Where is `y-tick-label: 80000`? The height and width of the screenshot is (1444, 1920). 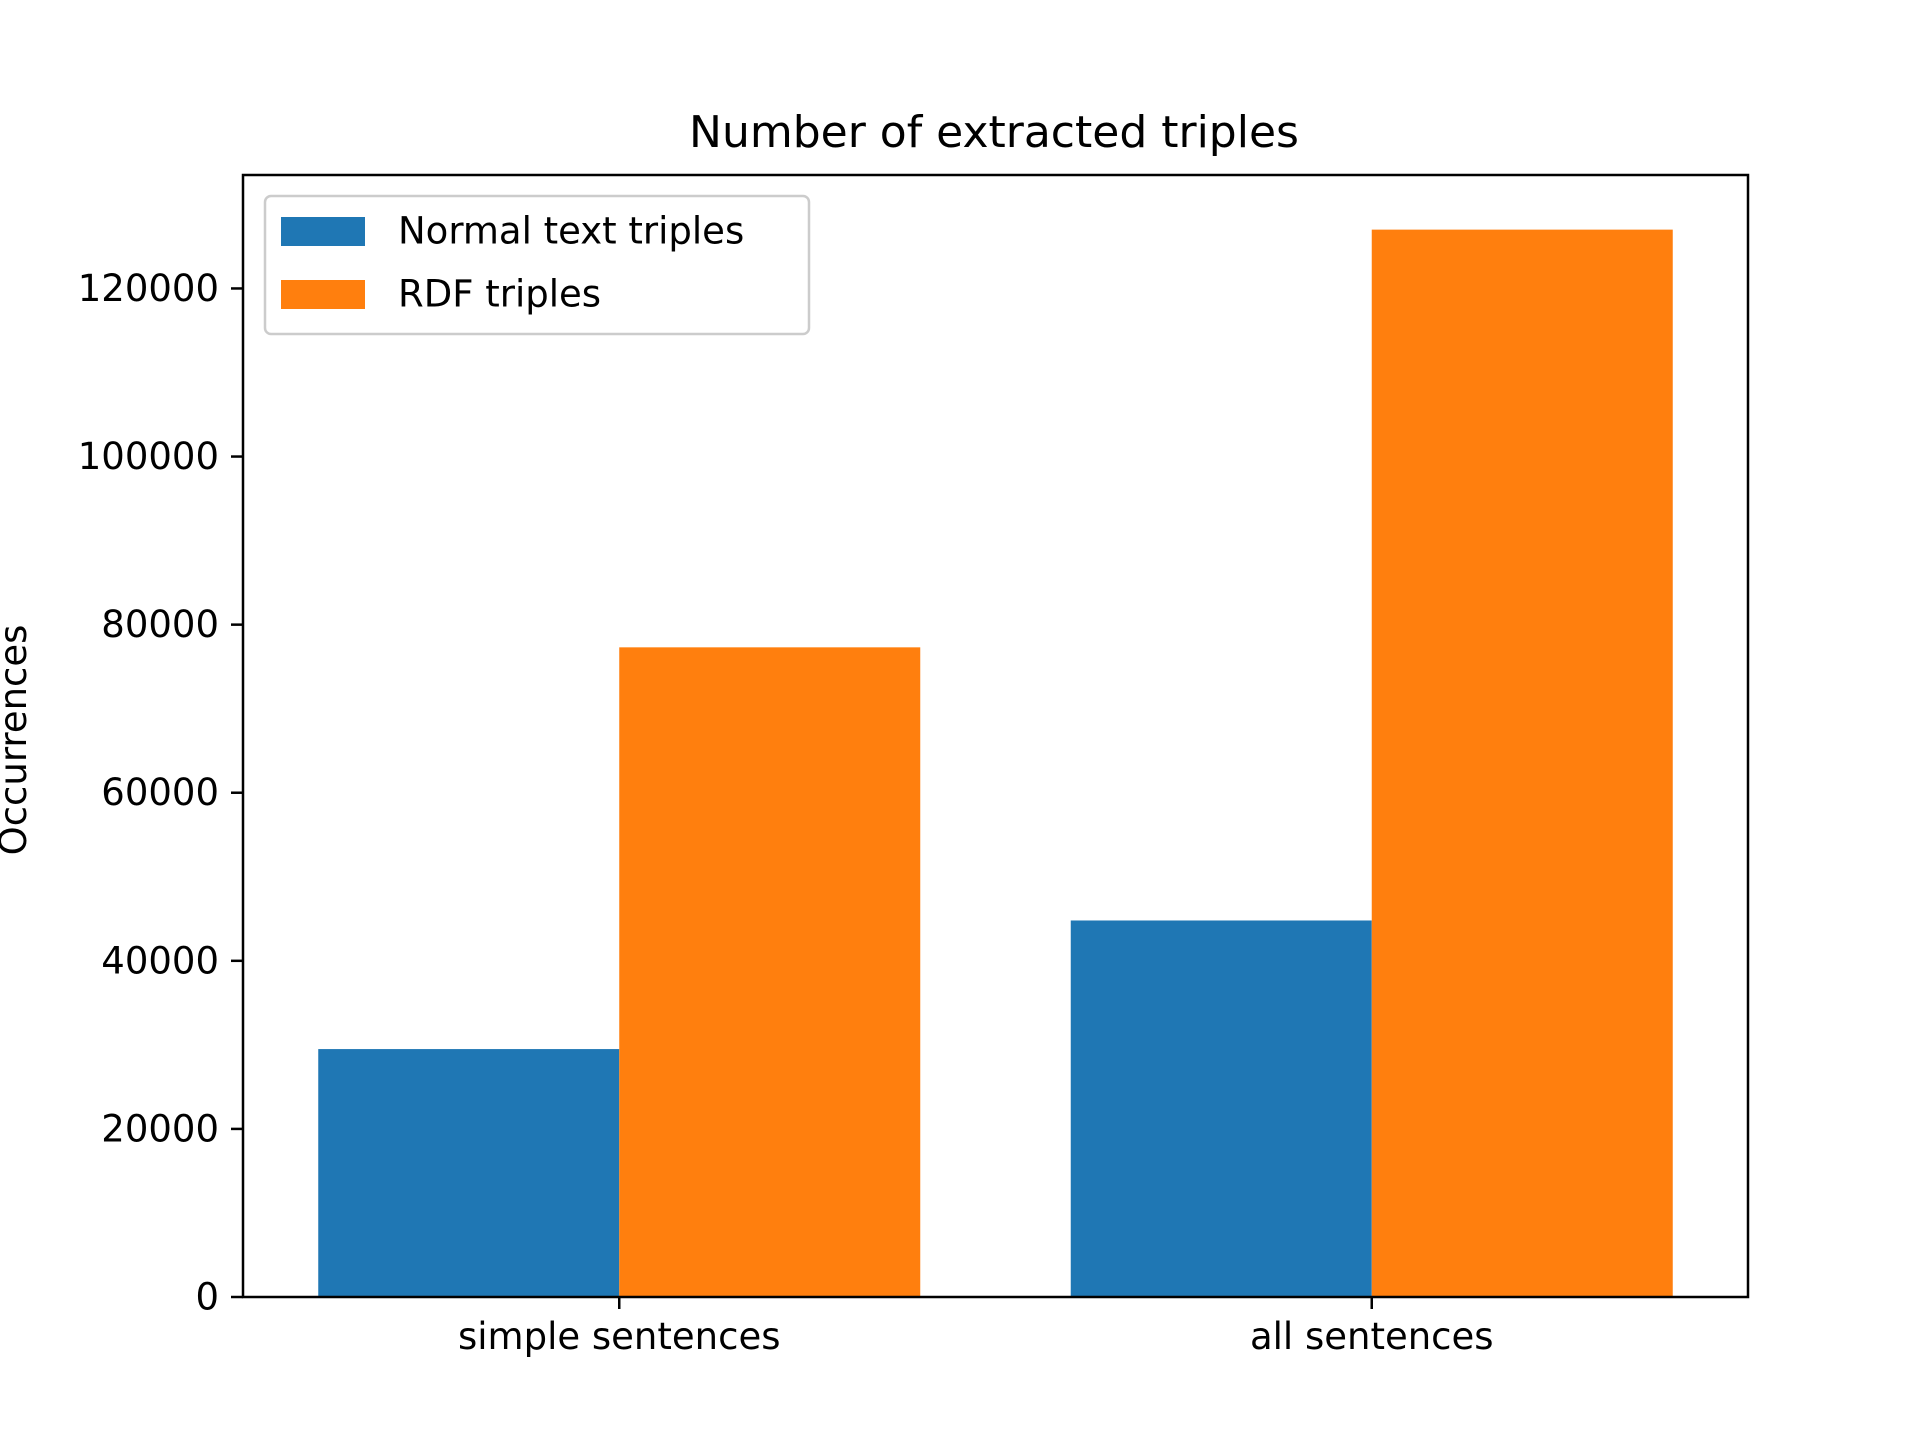
y-tick-label: 80000 is located at coordinates (160, 624).